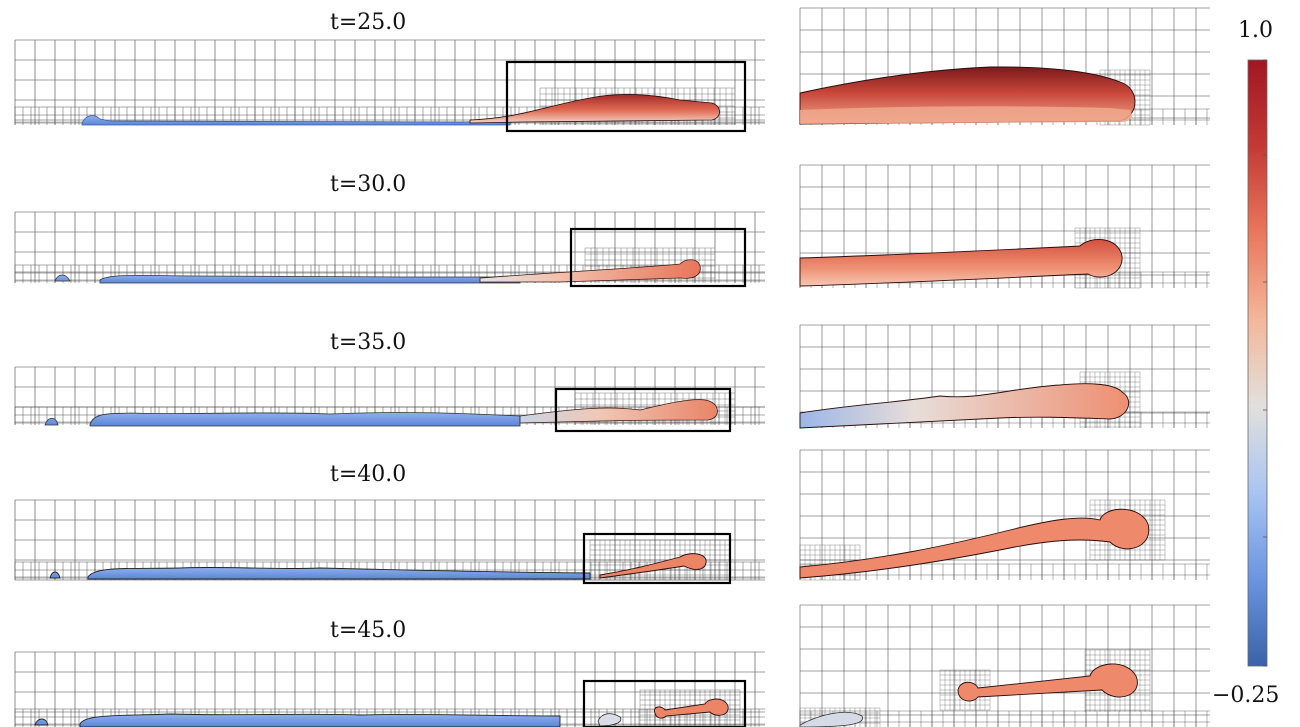  I want to click on zoom-ligament-t40, so click(974, 543).